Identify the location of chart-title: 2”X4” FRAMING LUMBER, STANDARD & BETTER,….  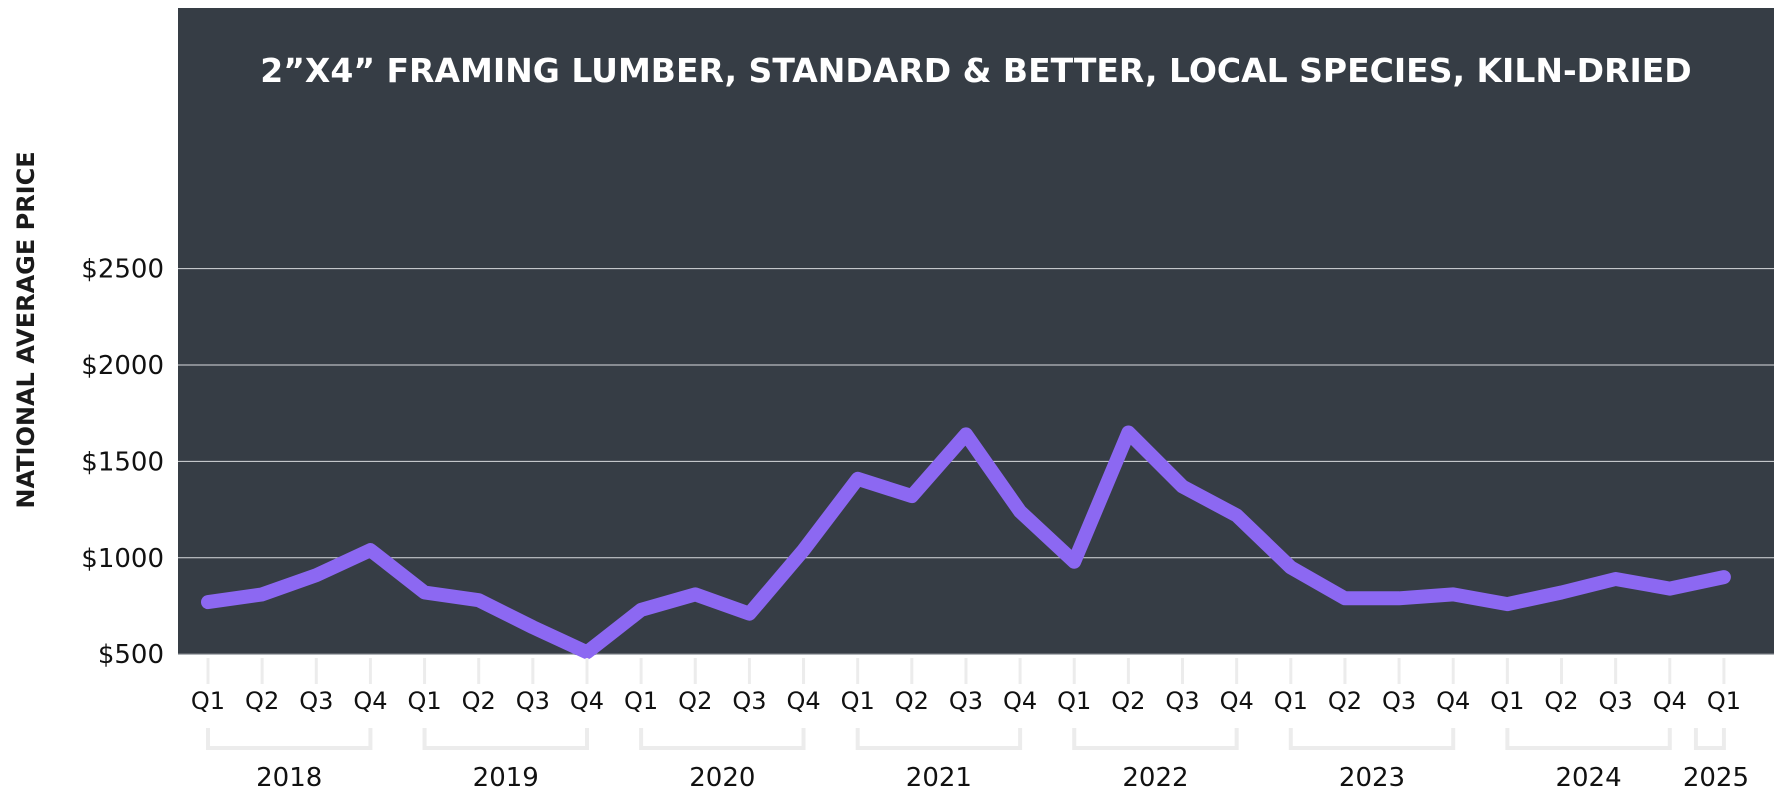
(975, 70).